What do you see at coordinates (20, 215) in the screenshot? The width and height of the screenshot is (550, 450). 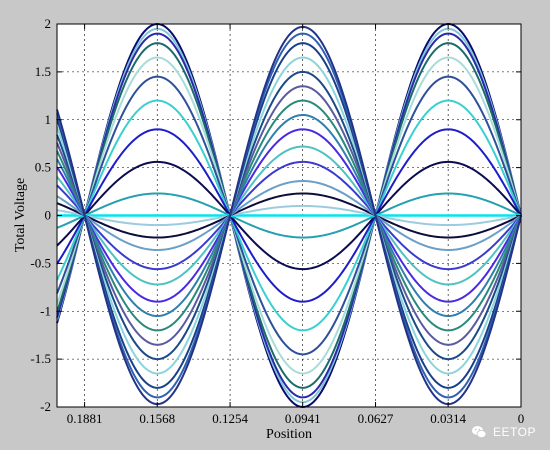 I see `y-axis-label: Total Voltage` at bounding box center [20, 215].